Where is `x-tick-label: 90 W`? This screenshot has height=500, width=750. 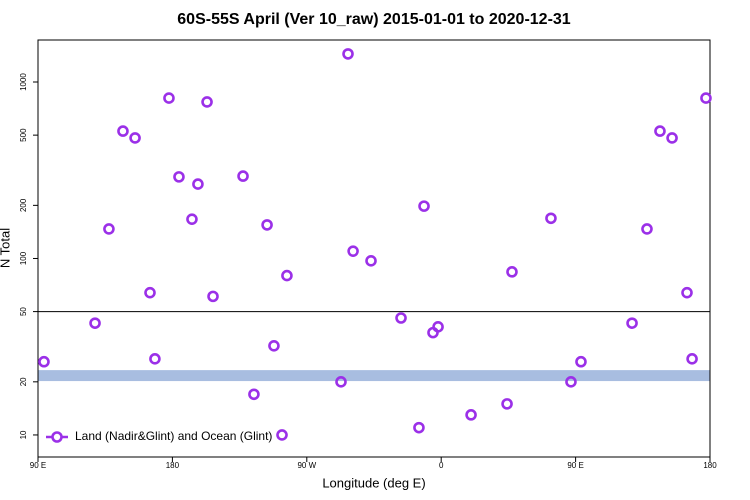
x-tick-label: 90 W is located at coordinates (306, 465).